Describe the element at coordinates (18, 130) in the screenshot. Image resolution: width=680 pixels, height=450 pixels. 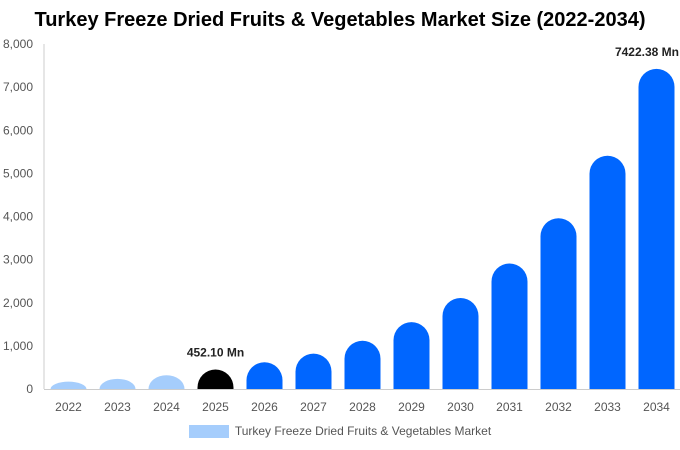
I see `y-tick-label: 6,000` at that location.